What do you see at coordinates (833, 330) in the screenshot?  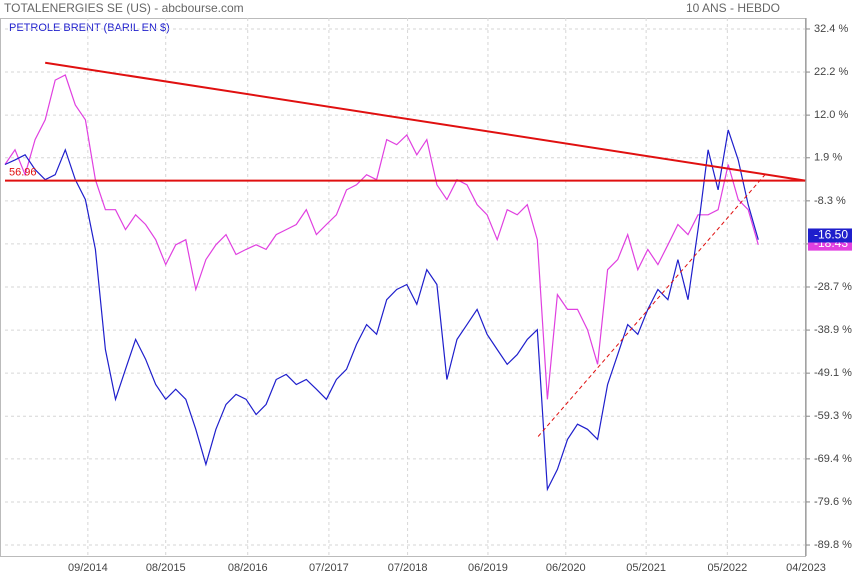 I see `y-tick-label: -38.9 %` at bounding box center [833, 330].